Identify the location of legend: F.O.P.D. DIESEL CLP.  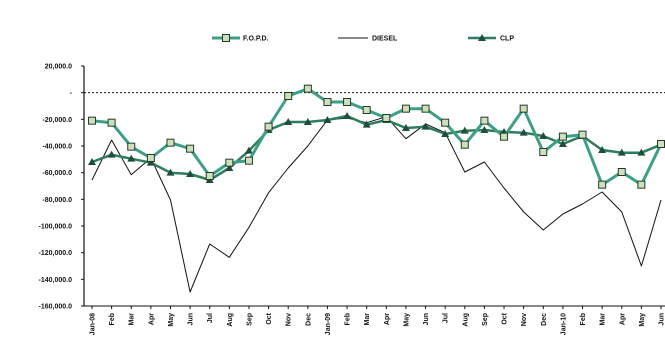
(363, 38).